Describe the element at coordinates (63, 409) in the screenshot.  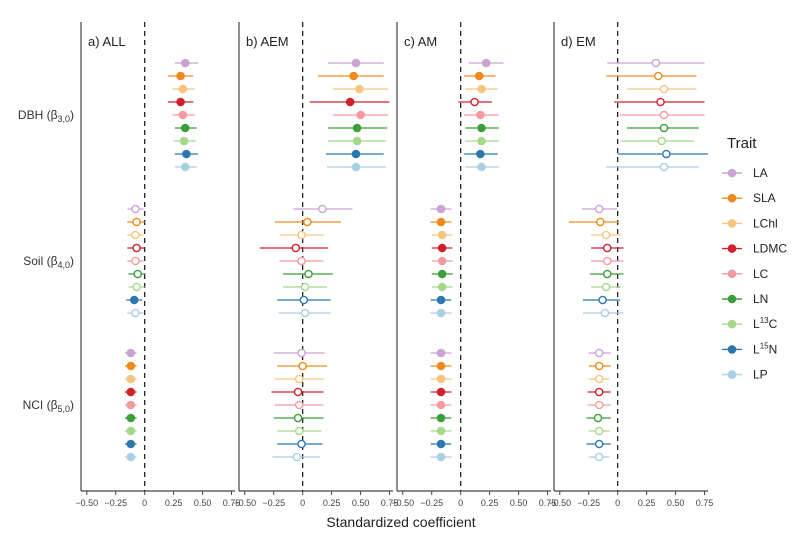
I see `y-label-subscript: 5,0` at that location.